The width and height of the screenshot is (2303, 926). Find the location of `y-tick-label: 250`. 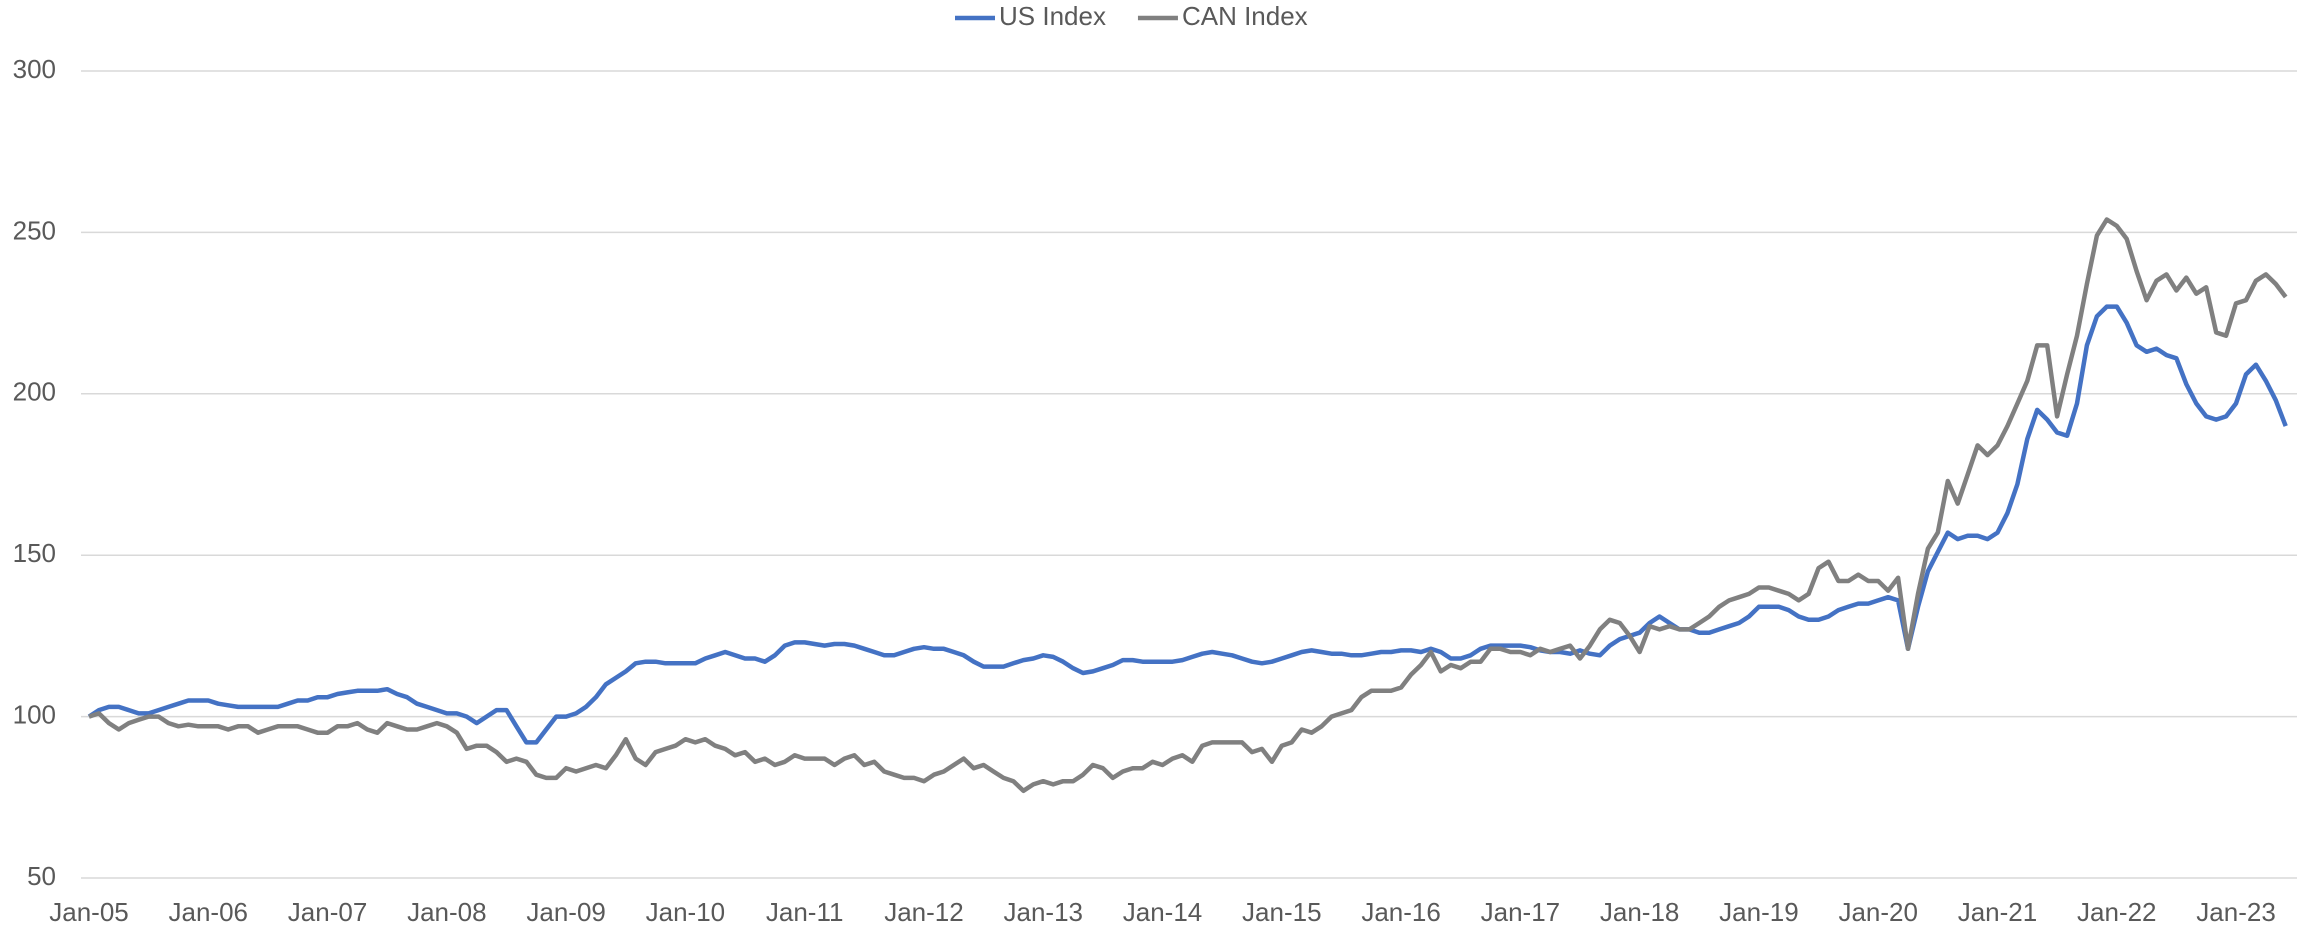

y-tick-label: 250 is located at coordinates (34, 230).